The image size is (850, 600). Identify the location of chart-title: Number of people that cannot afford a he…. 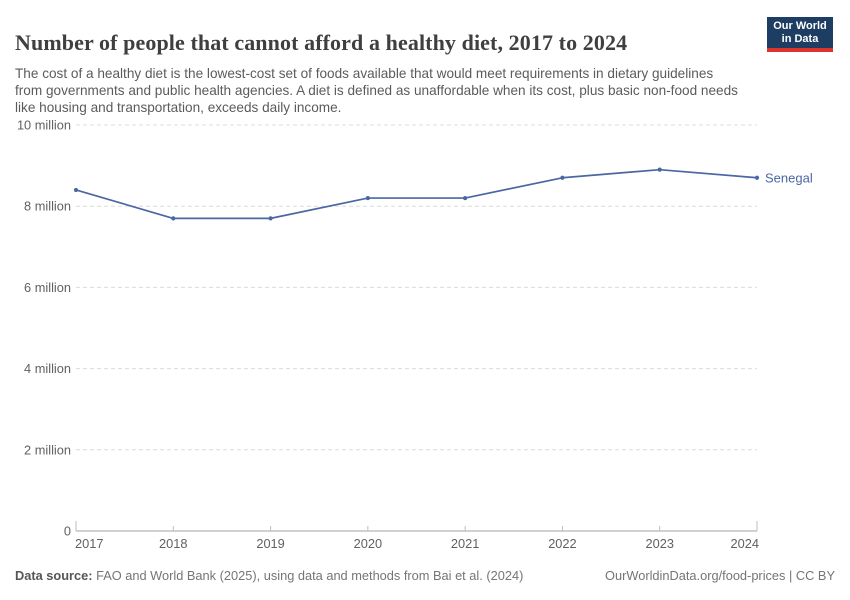
(321, 42).